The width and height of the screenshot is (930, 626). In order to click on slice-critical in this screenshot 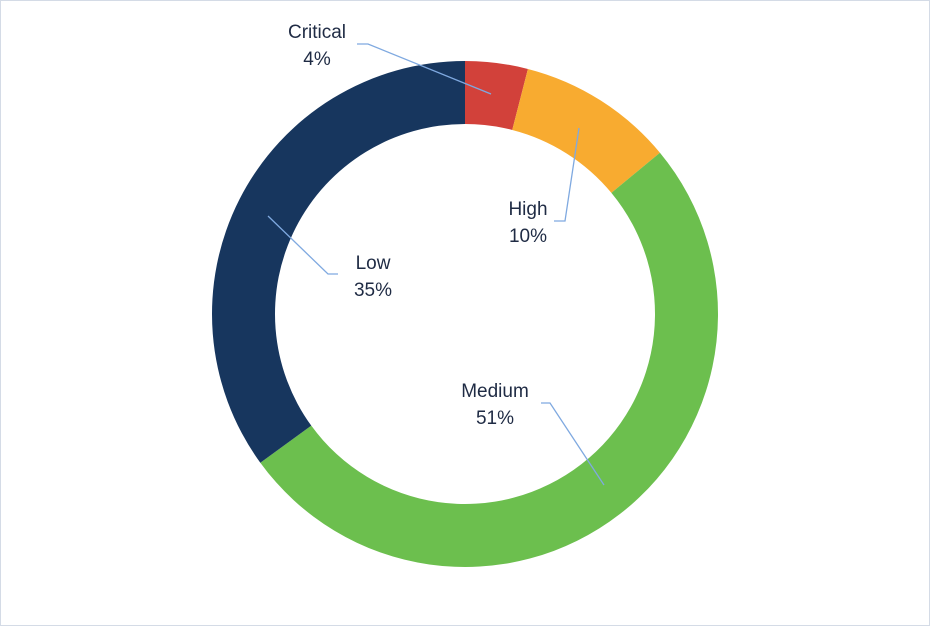, I will do `click(496, 95)`.